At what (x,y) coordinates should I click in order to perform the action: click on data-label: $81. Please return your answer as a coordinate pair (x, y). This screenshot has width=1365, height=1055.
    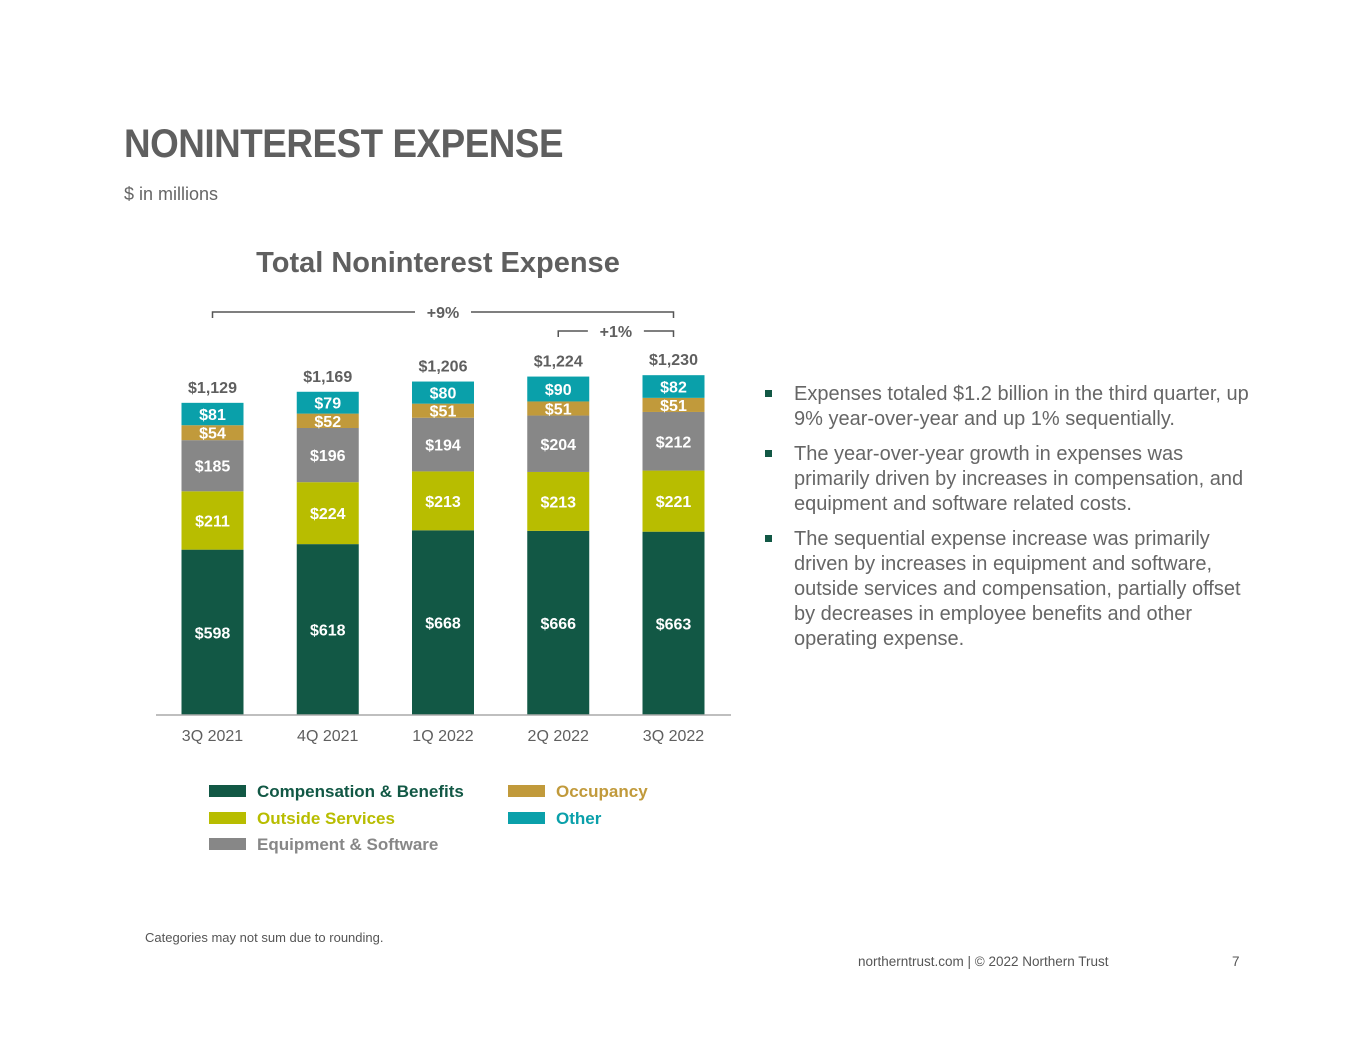
    Looking at the image, I should click on (212, 415).